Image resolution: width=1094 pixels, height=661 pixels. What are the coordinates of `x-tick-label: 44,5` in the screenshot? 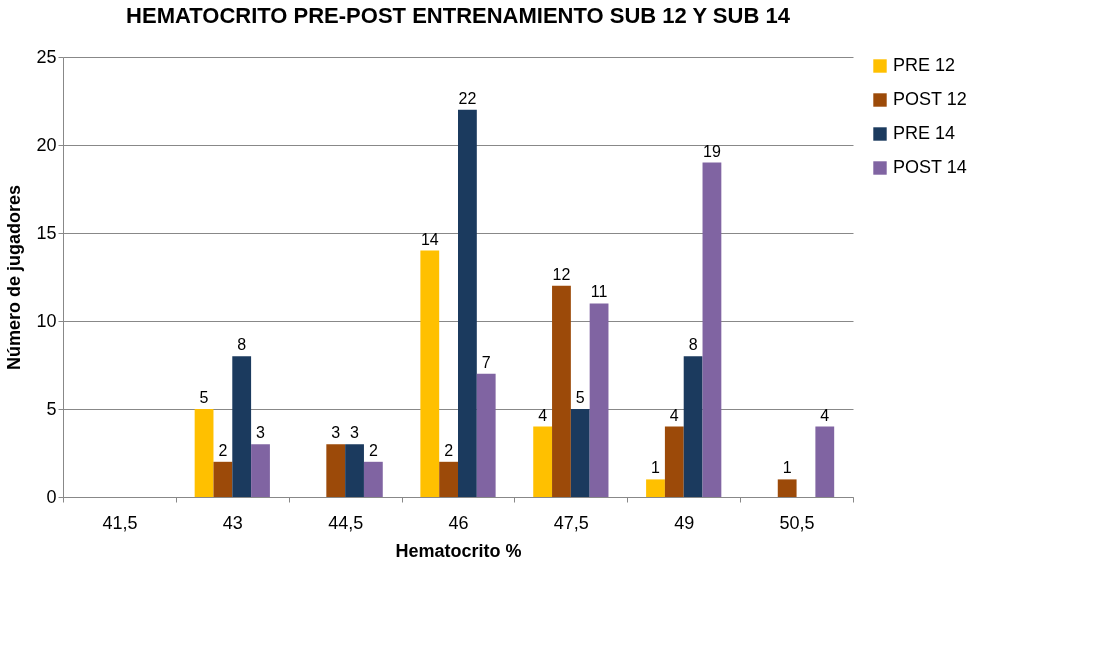 It's located at (346, 522).